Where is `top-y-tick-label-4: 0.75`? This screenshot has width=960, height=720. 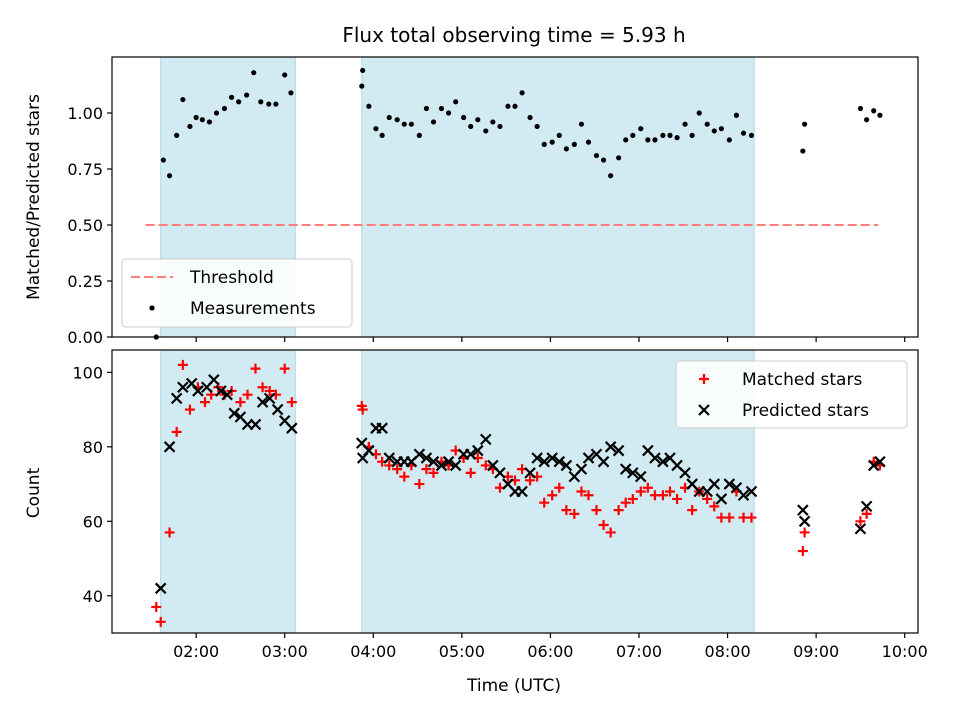
top-y-tick-label-4: 0.75 is located at coordinates (85, 169).